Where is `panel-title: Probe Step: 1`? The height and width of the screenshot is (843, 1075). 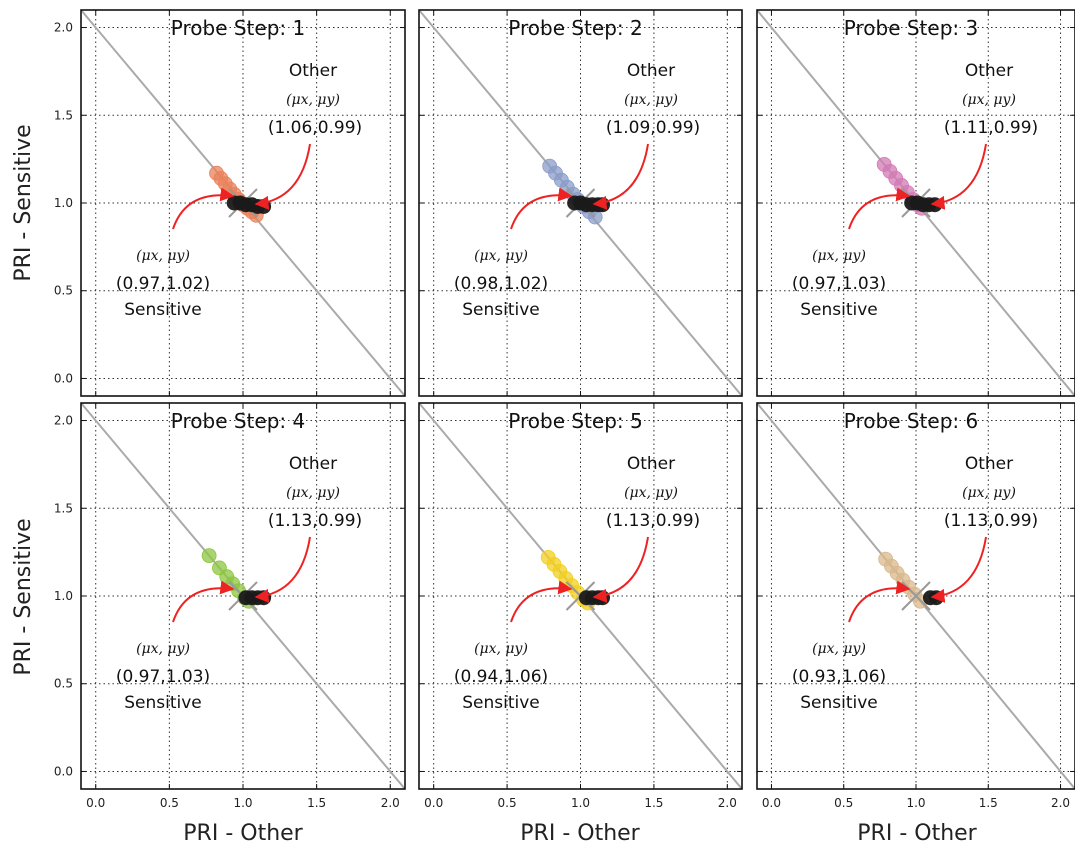
panel-title: Probe Step: 1 is located at coordinates (238, 28).